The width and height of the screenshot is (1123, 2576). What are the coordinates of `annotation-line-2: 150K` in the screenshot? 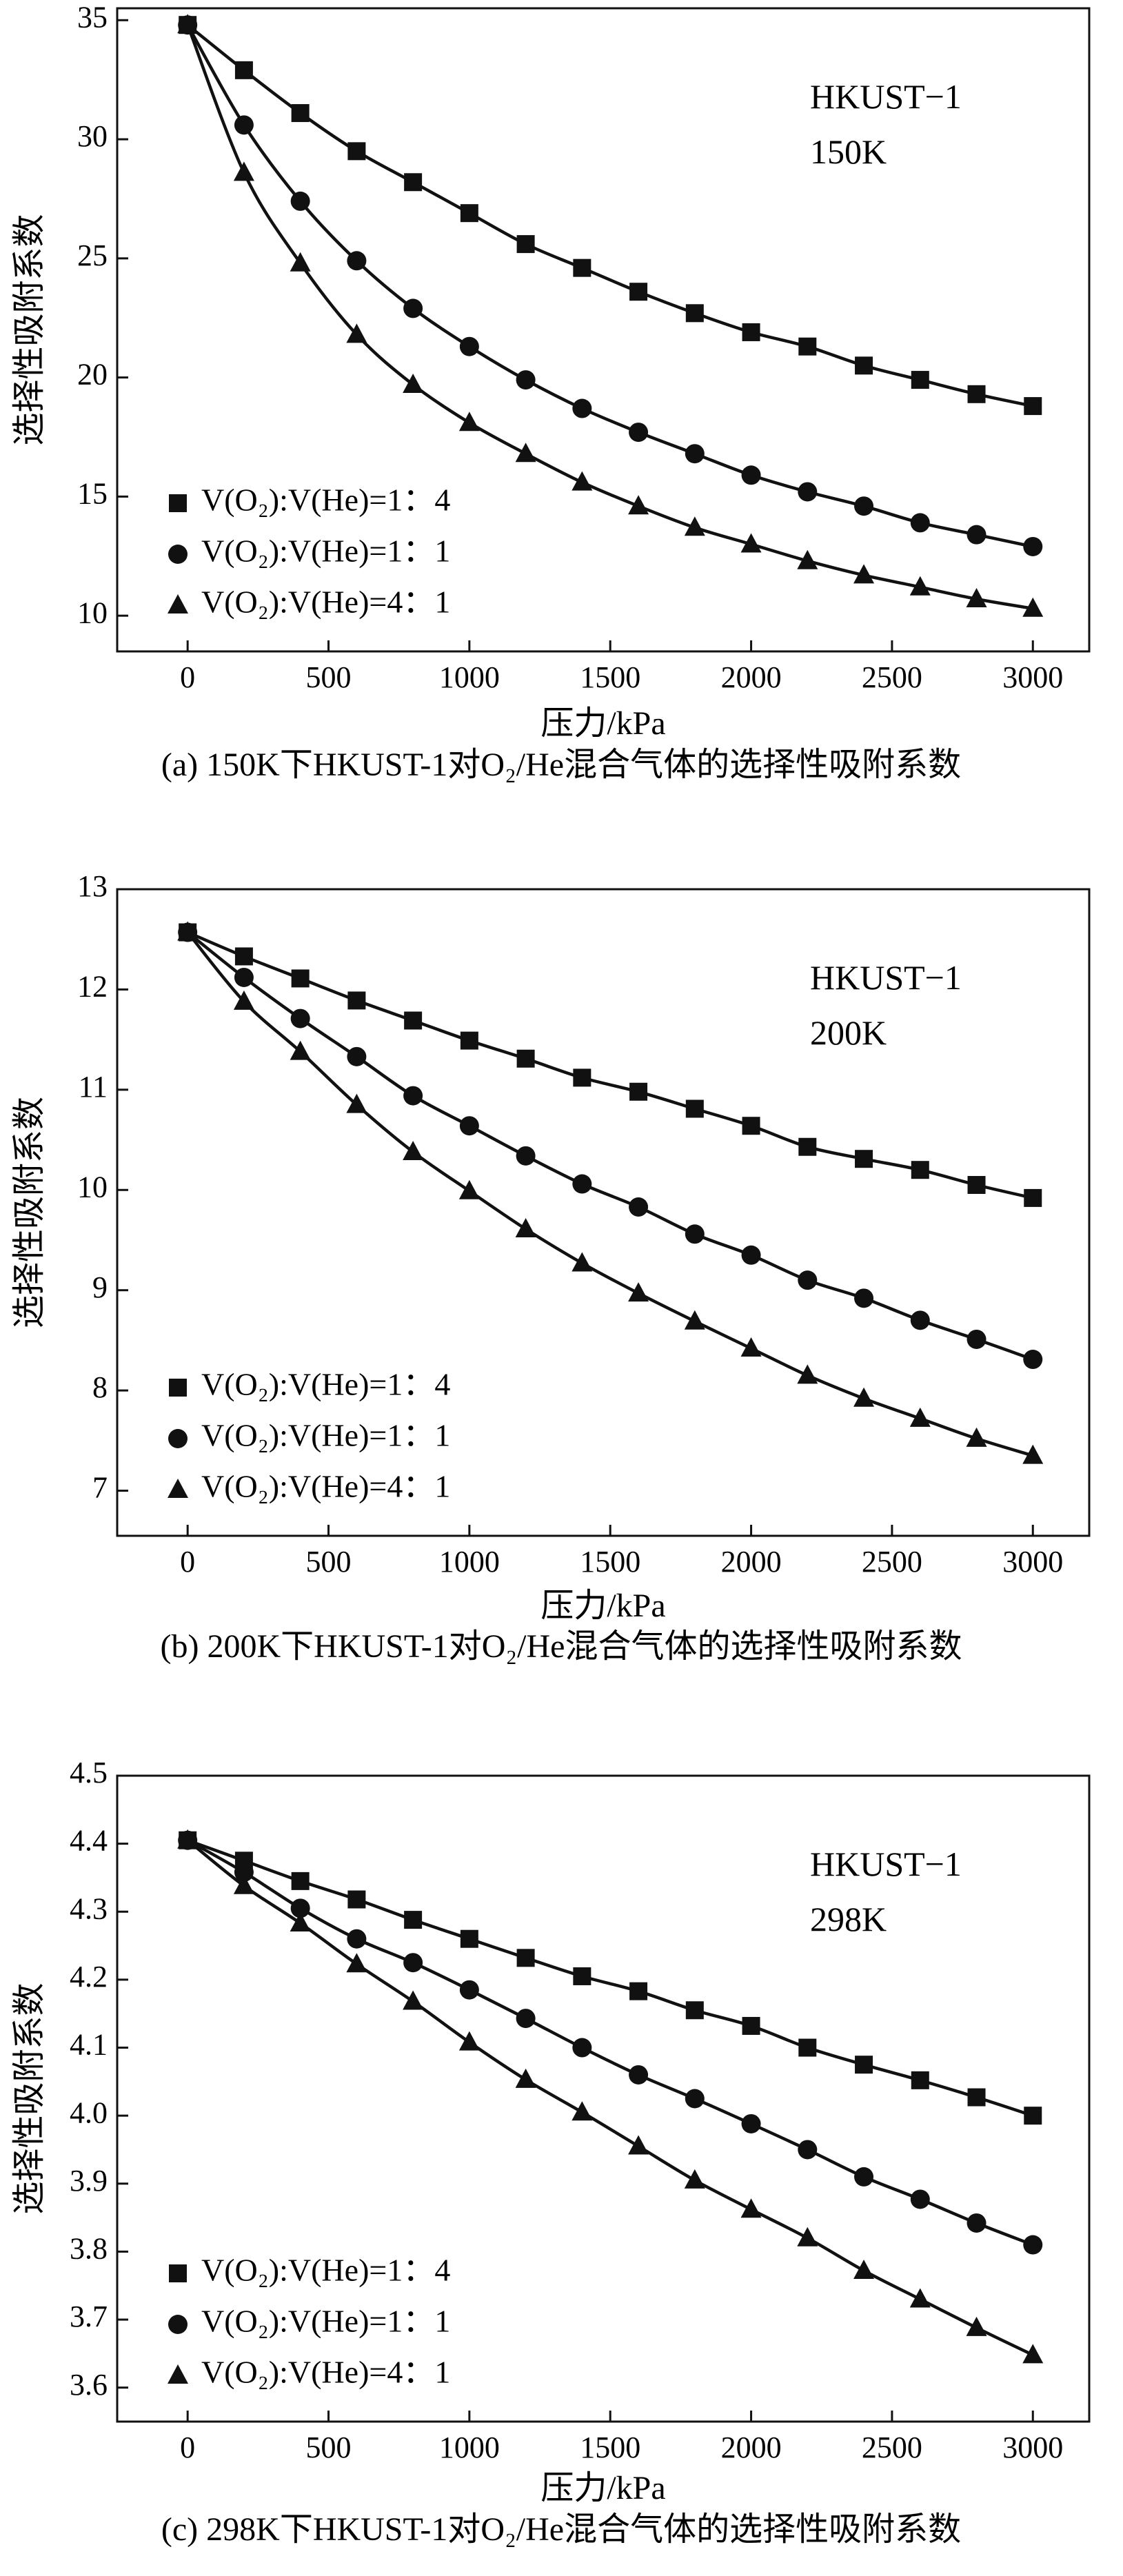 It's located at (848, 151).